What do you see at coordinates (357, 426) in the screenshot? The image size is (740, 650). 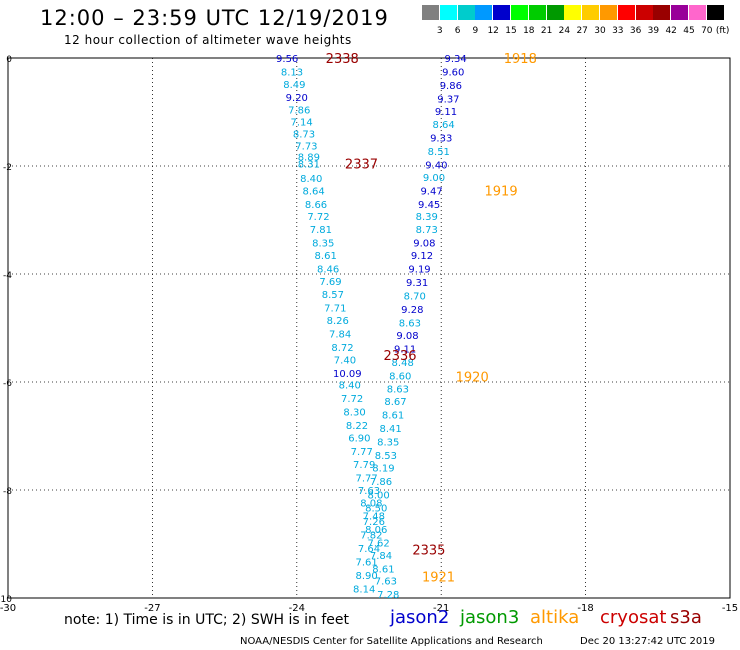 I see `wave-height-point: 8.22` at bounding box center [357, 426].